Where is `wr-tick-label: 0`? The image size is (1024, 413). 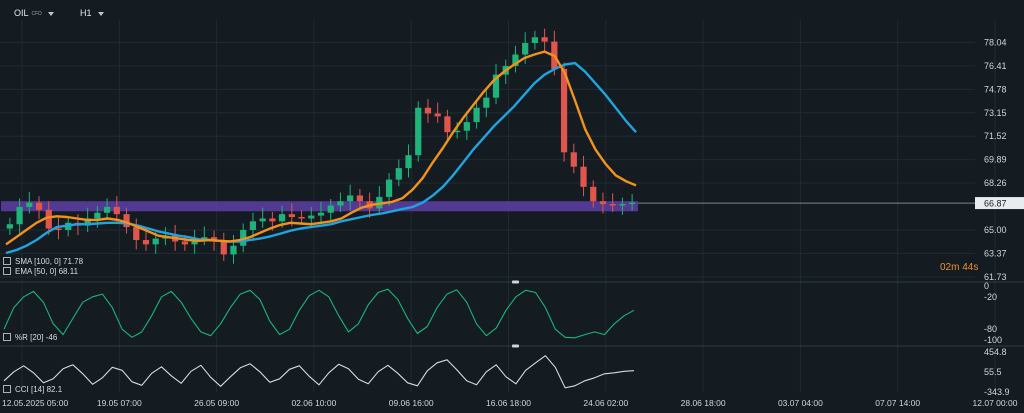 wr-tick-label: 0 is located at coordinates (986, 286).